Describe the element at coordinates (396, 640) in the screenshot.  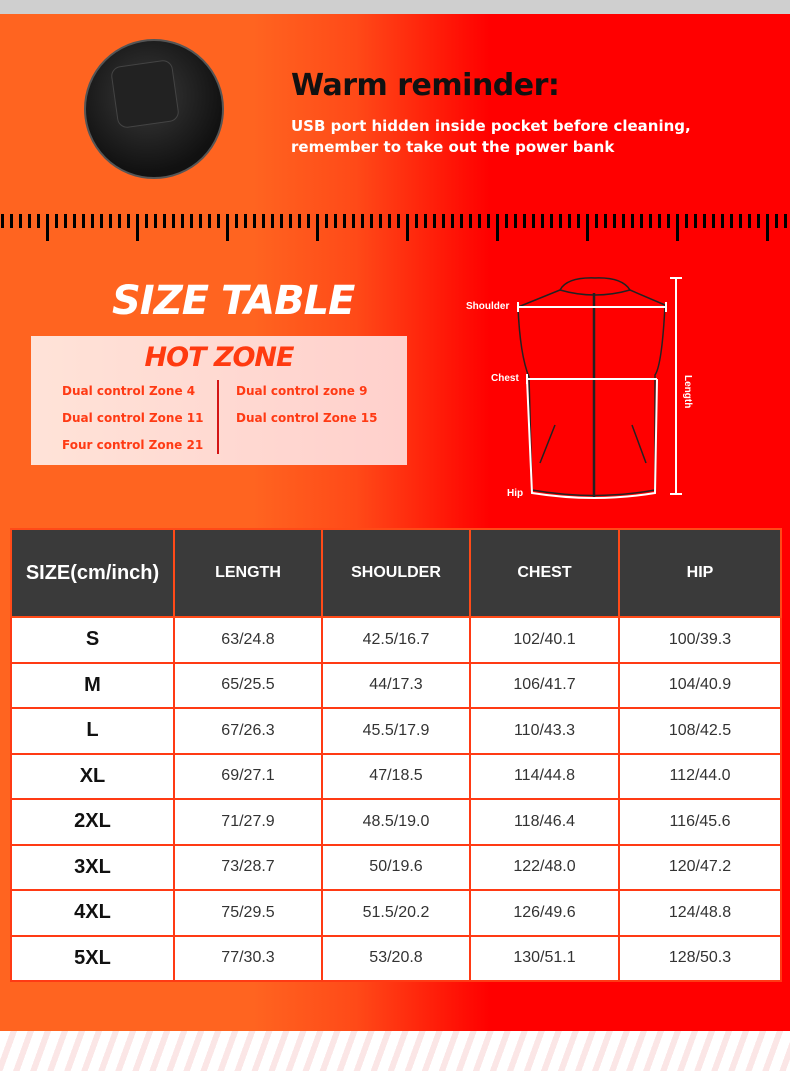
I see `table-row: S 63/24.8 42.5/16.7 102/40.1 100/39.3` at that location.